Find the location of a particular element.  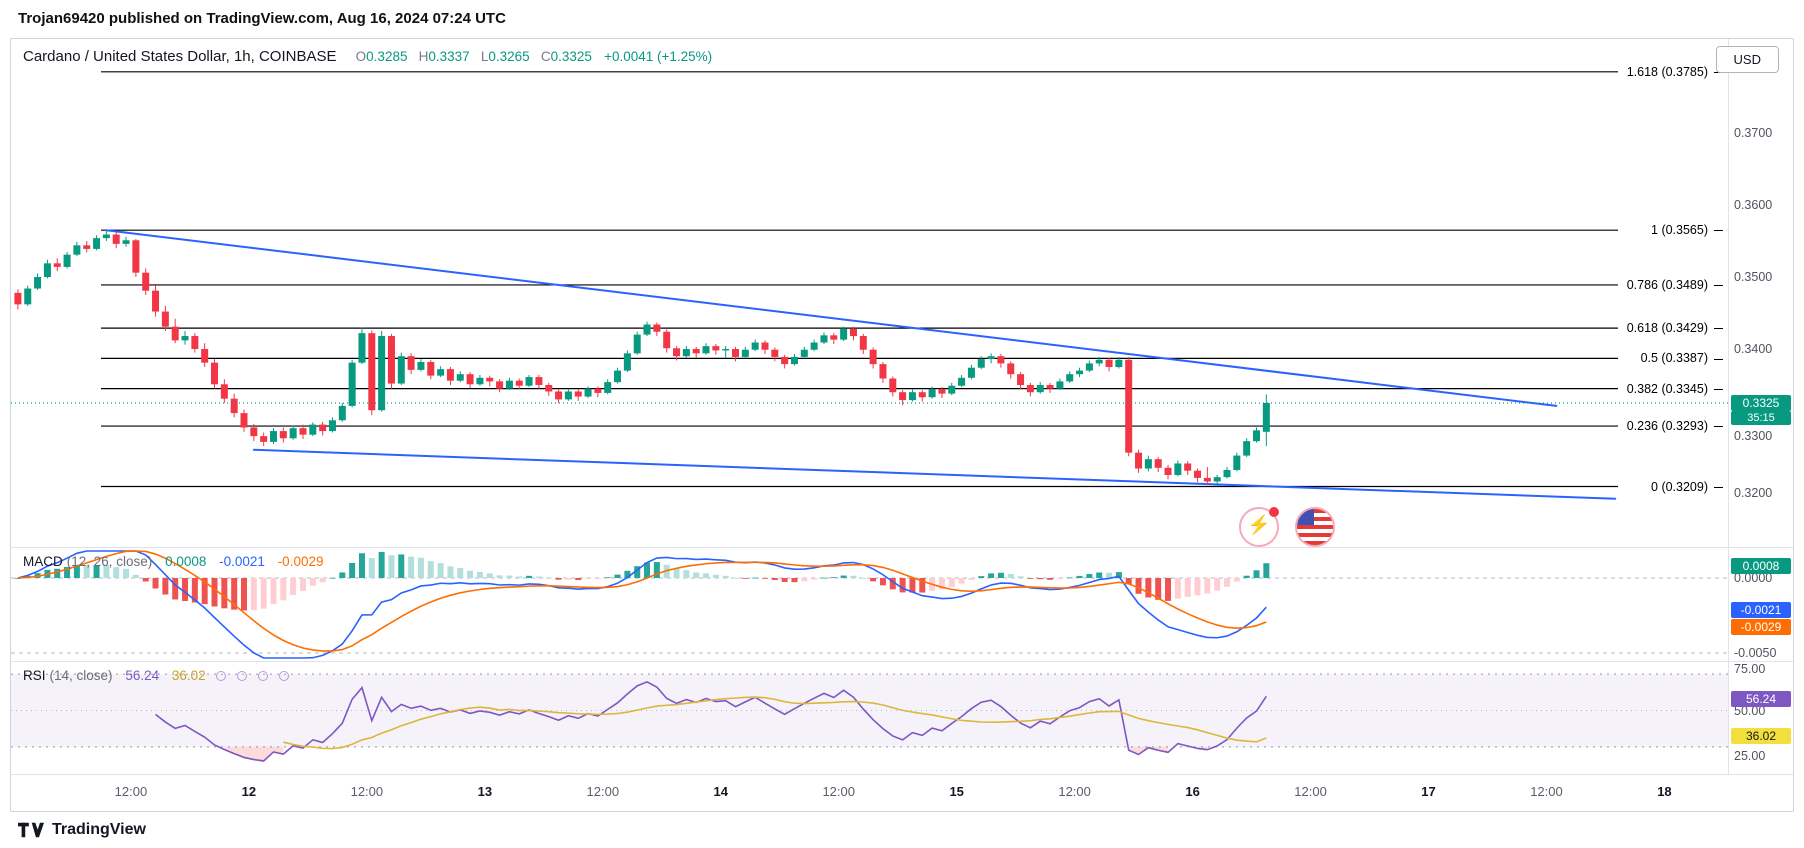

macd-line is located at coordinates (642, 604).